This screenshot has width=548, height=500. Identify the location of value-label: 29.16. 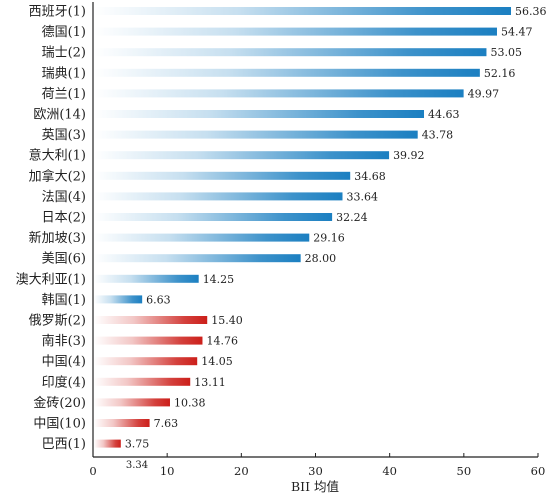
(329, 238).